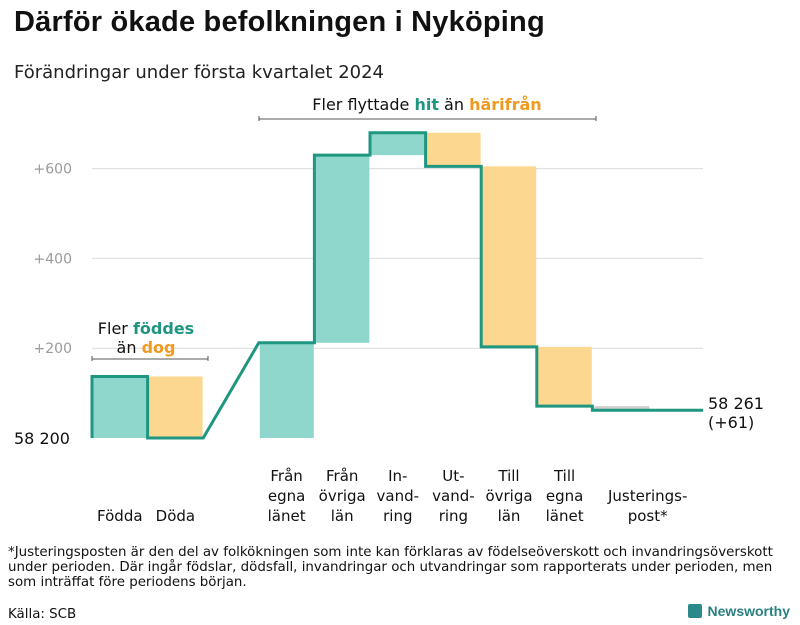 The width and height of the screenshot is (800, 625). Describe the element at coordinates (397, 476) in the screenshot. I see `x-category-label: In-` at that location.